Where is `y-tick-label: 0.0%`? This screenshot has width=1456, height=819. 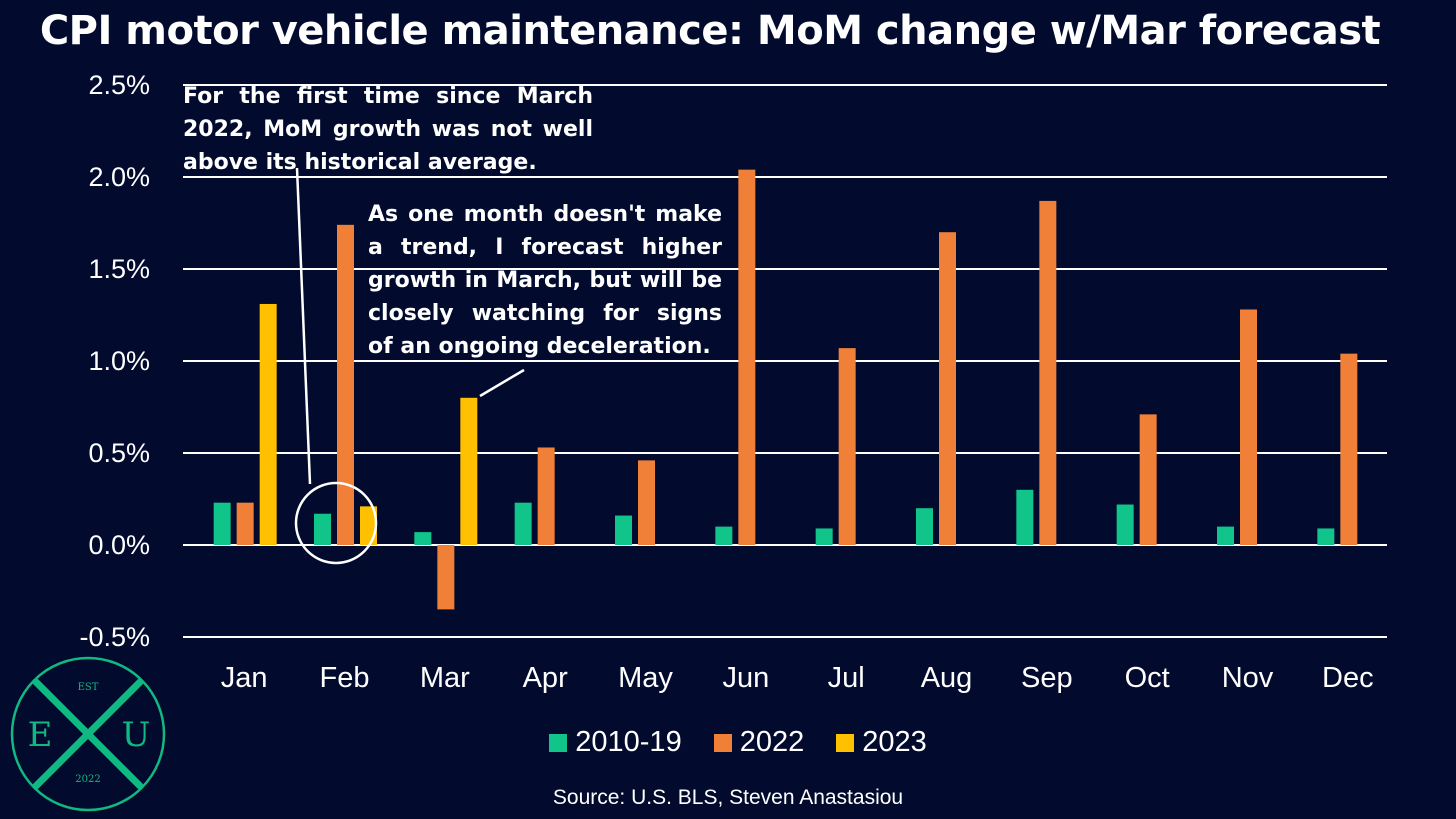 y-tick-label: 0.0% is located at coordinates (119, 545).